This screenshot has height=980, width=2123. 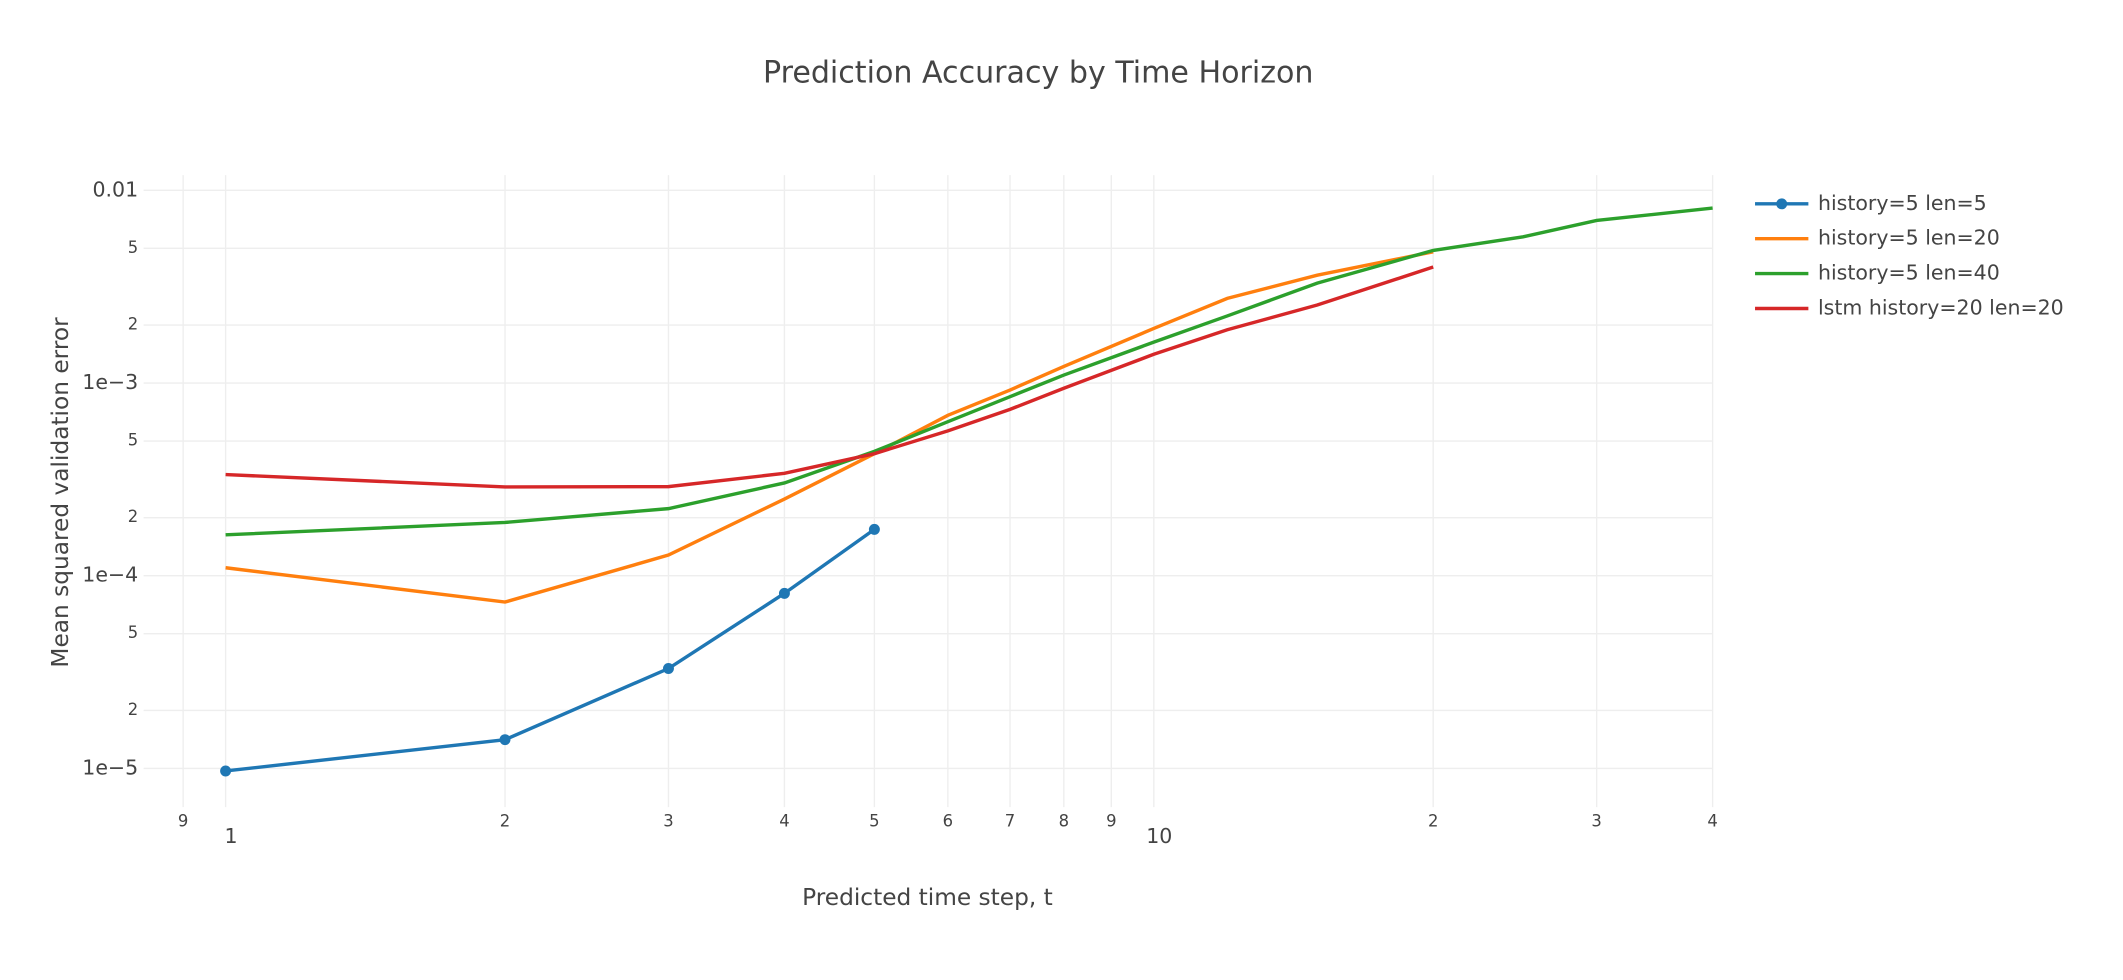 What do you see at coordinates (1909, 238) in the screenshot?
I see `legend-label: history=5 len=20` at bounding box center [1909, 238].